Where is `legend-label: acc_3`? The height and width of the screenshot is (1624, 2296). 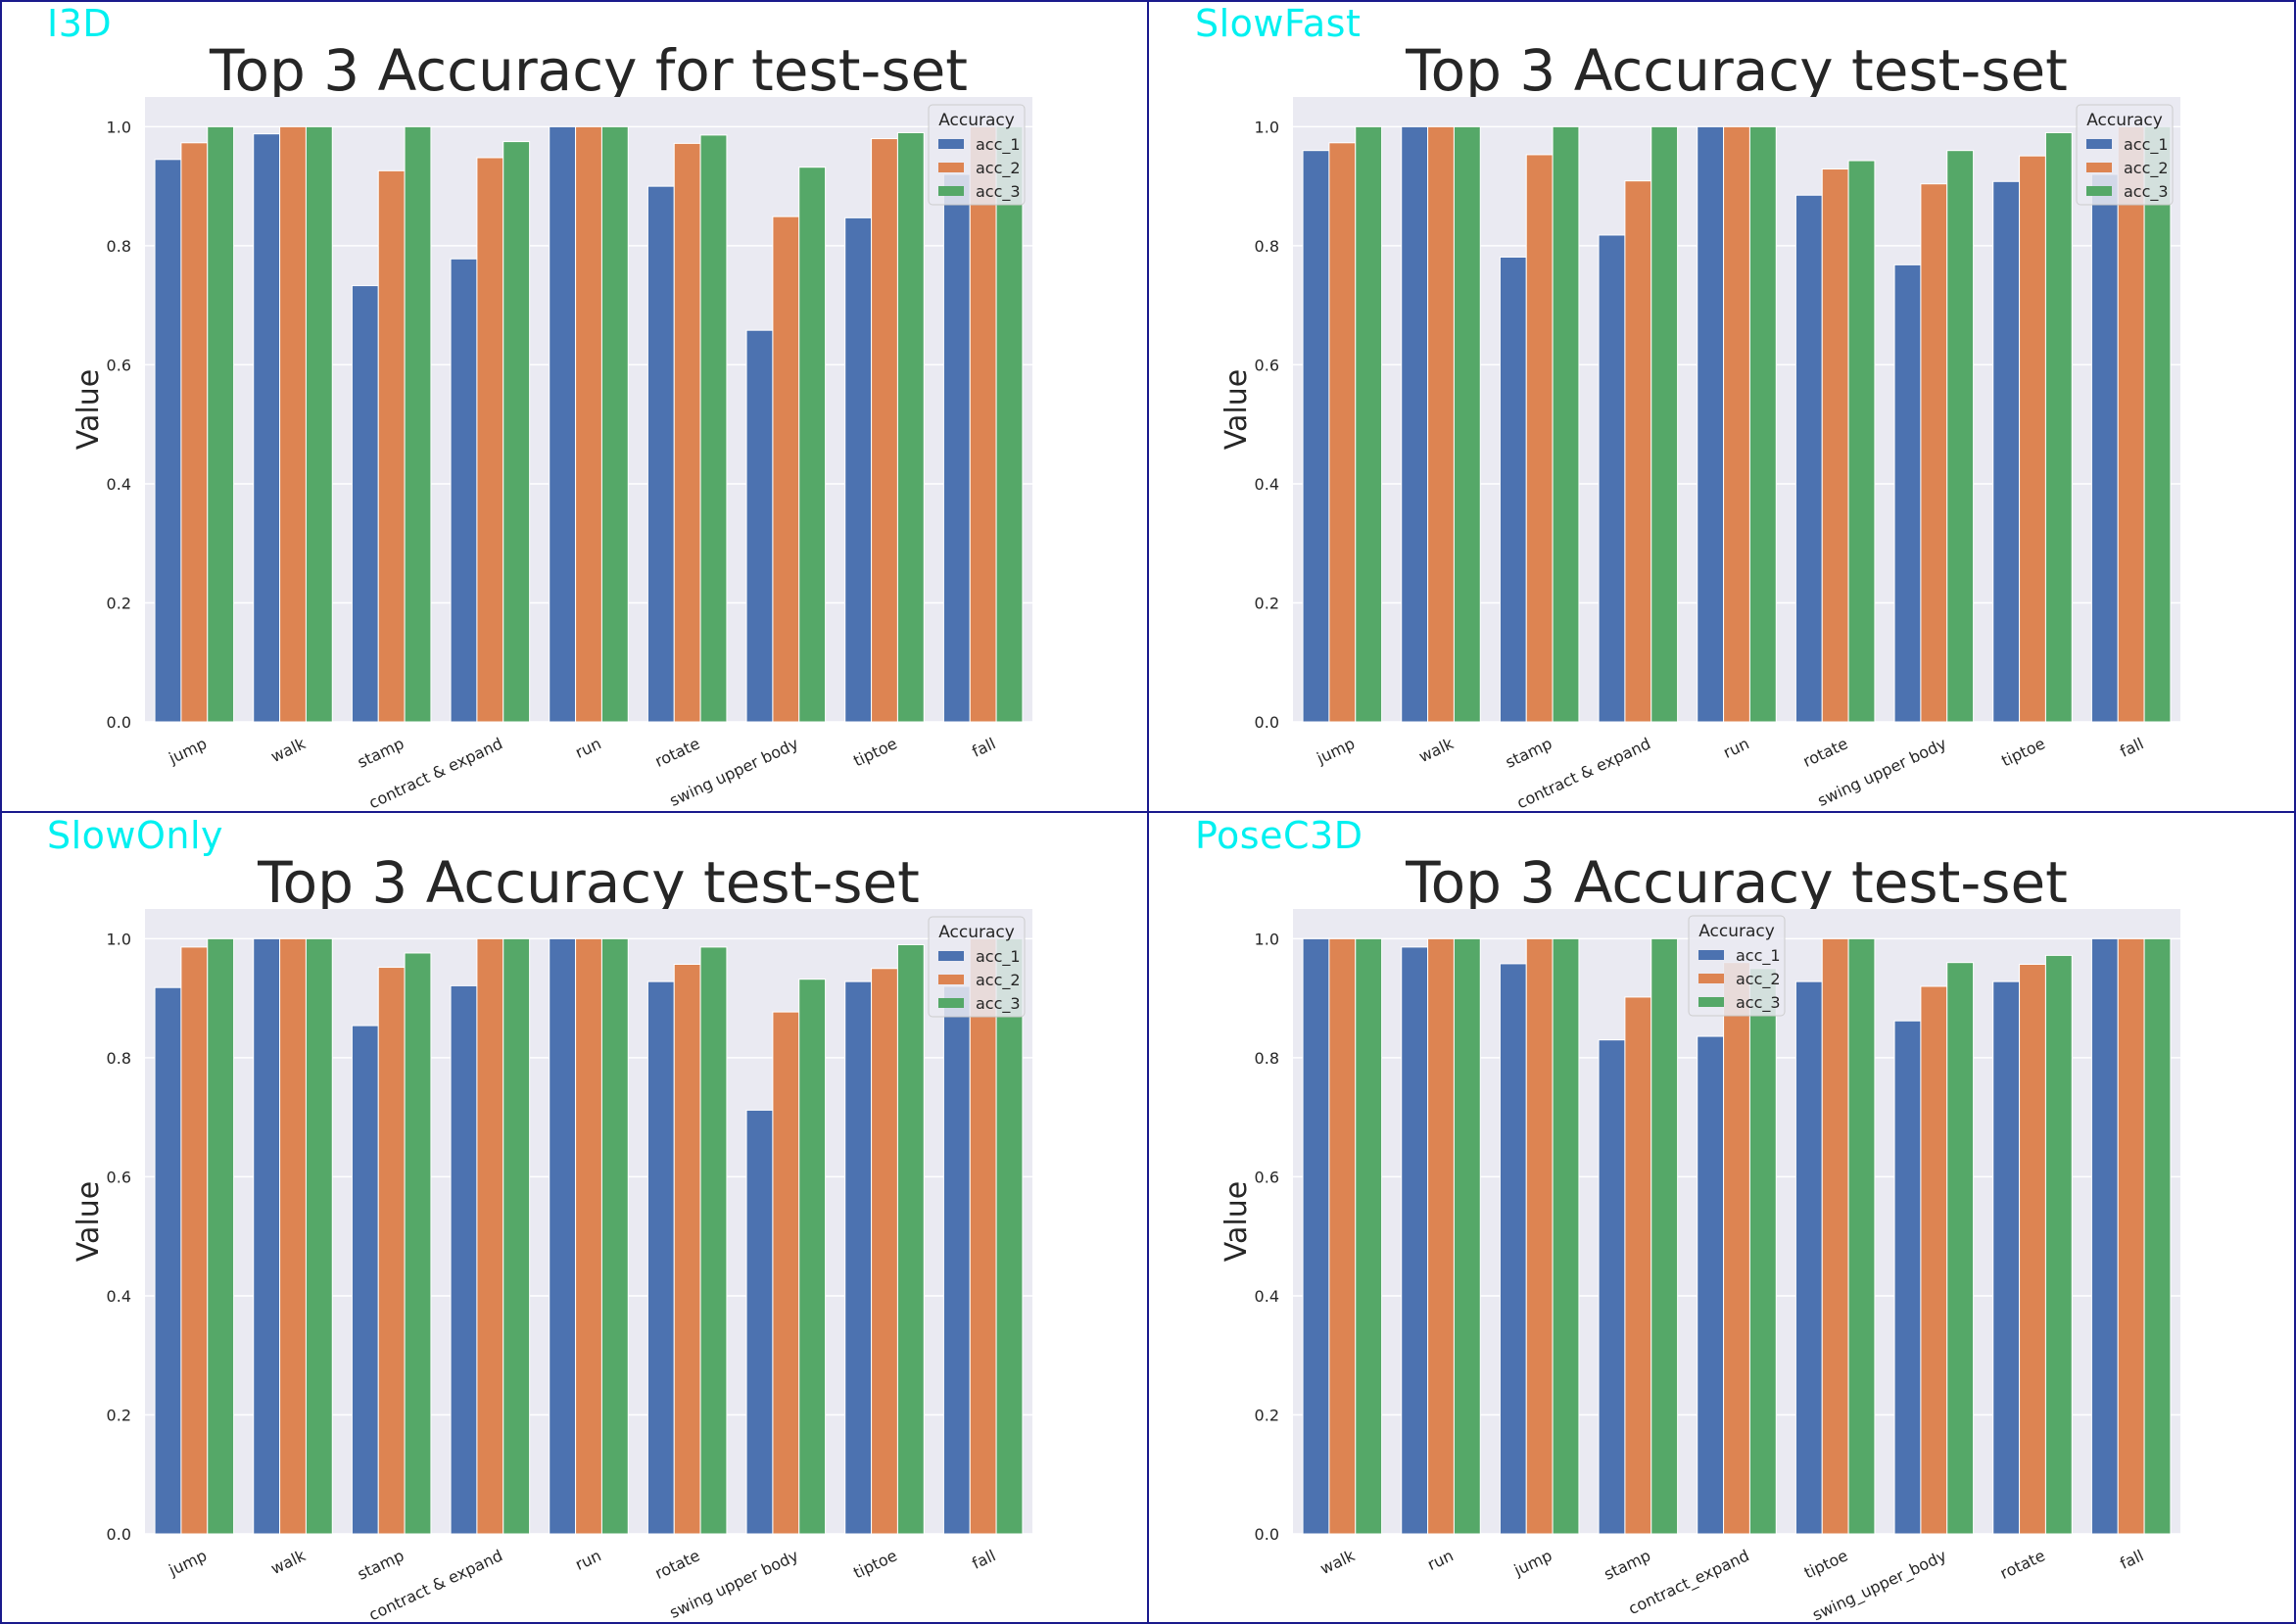 legend-label: acc_3 is located at coordinates (2146, 192).